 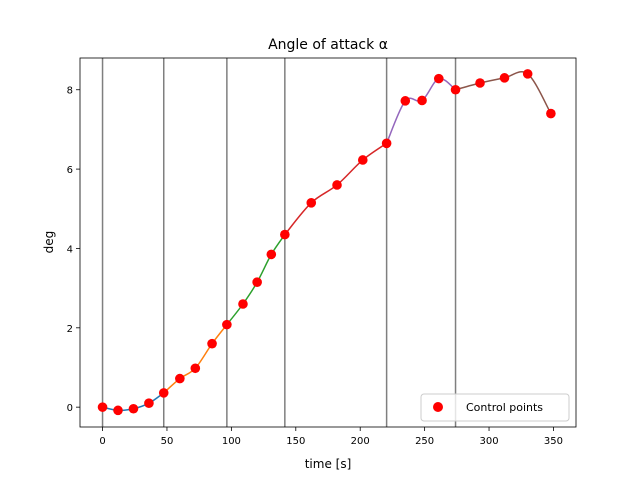 What do you see at coordinates (360, 441) in the screenshot?
I see `x-tick-label: 200` at bounding box center [360, 441].